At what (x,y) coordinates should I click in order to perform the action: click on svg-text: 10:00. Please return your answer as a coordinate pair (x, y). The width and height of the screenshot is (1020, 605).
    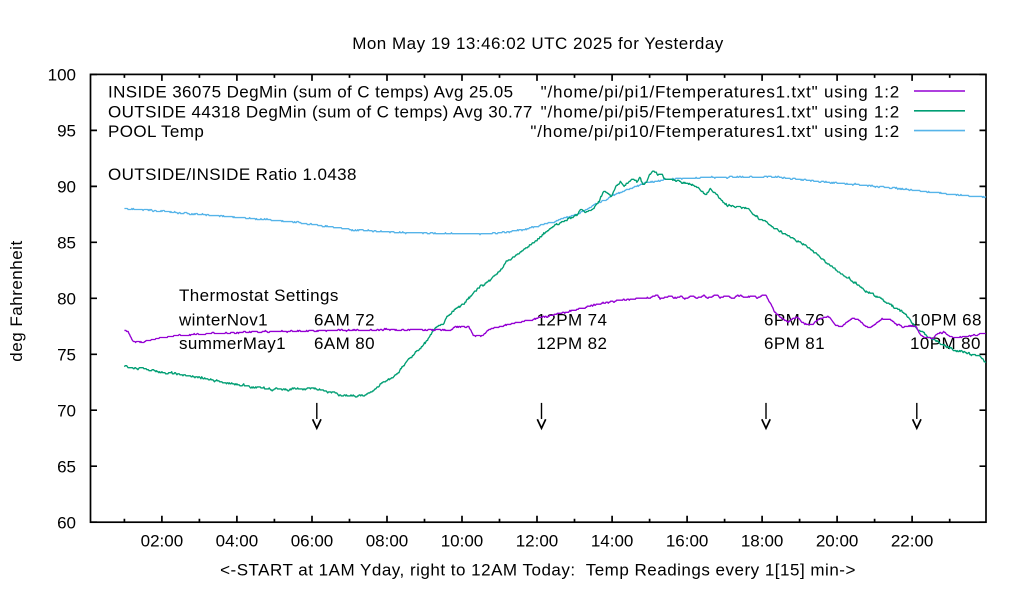
    Looking at the image, I should click on (462, 541).